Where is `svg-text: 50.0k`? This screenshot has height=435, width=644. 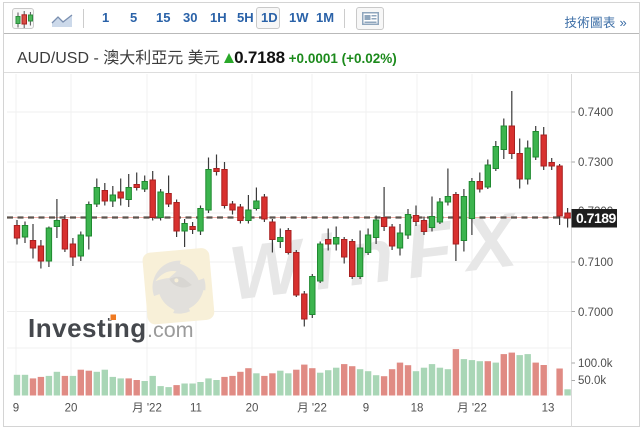 svg-text: 50.0k is located at coordinates (592, 381).